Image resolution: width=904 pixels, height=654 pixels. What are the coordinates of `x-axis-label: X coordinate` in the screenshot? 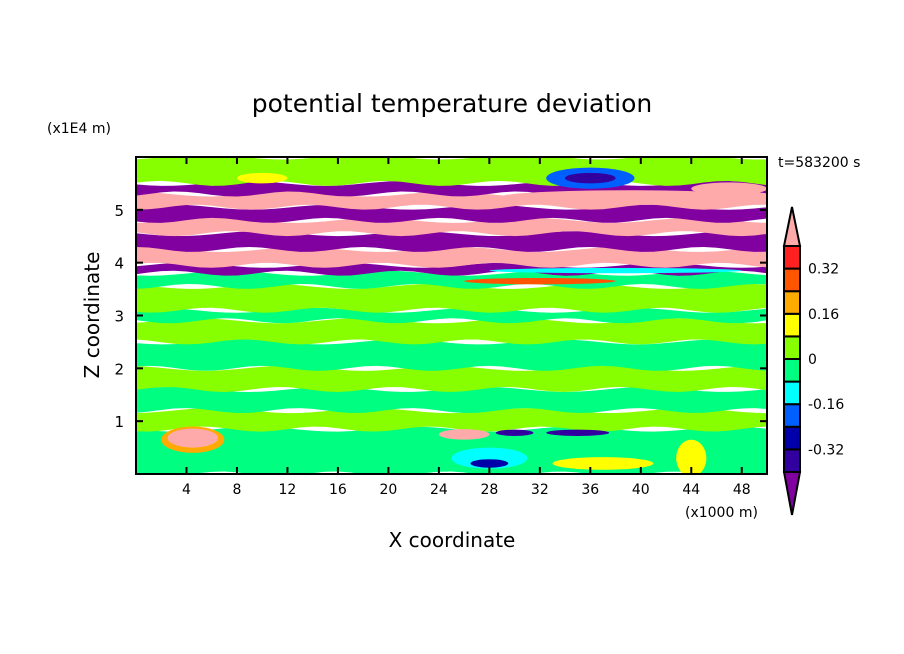 It's located at (452, 540).